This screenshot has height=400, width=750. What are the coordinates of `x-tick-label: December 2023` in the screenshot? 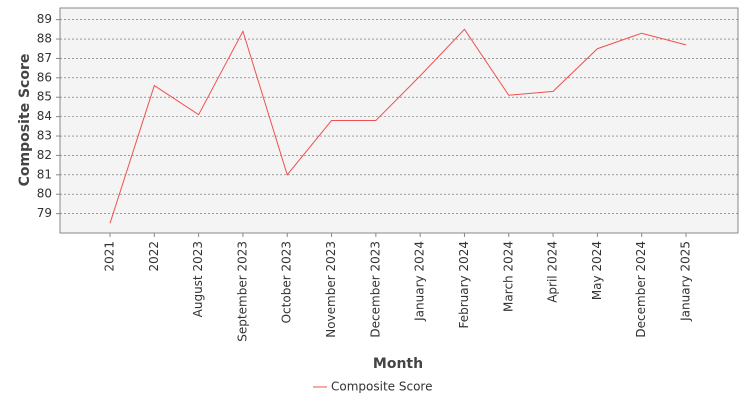 It's located at (375, 289).